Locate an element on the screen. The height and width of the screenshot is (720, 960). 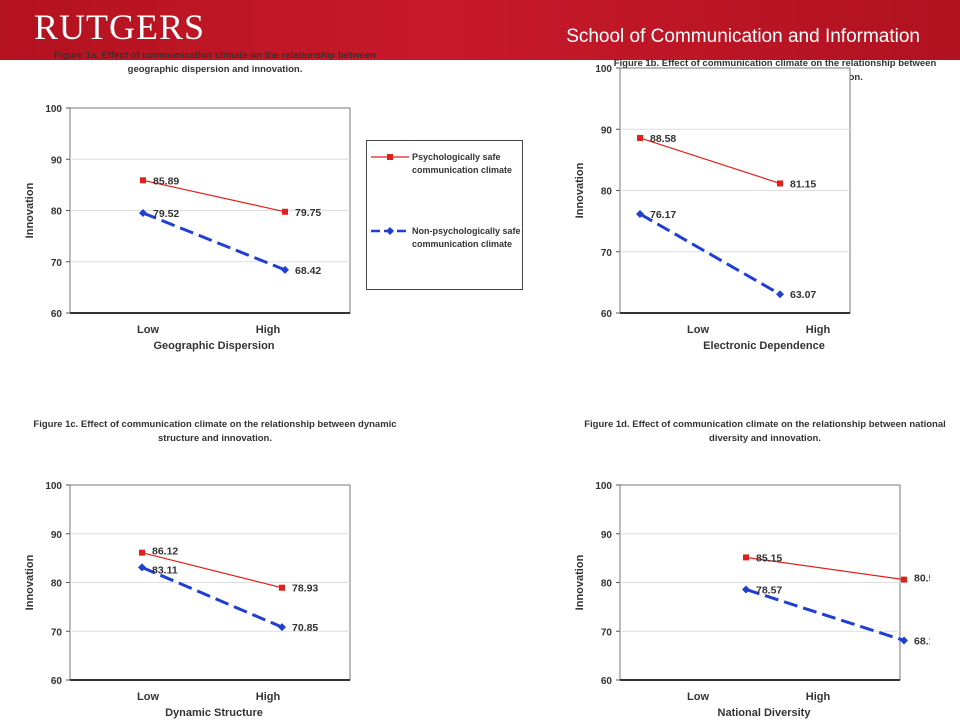
data-label: 88.58 is located at coordinates (663, 139).